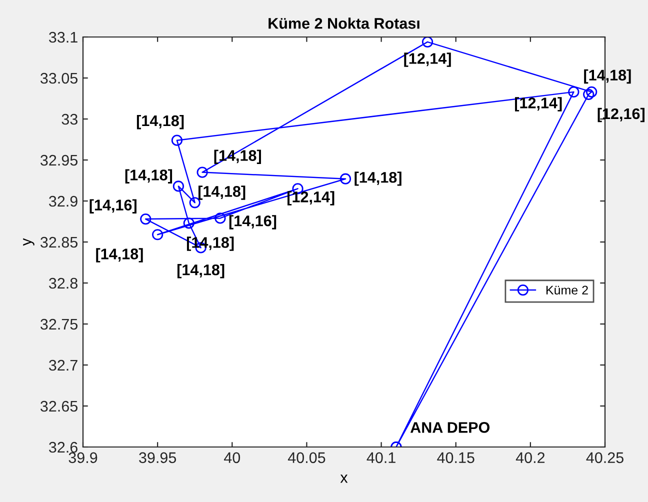  Describe the element at coordinates (63, 283) in the screenshot. I see `y-tick-label: 32.8` at that location.